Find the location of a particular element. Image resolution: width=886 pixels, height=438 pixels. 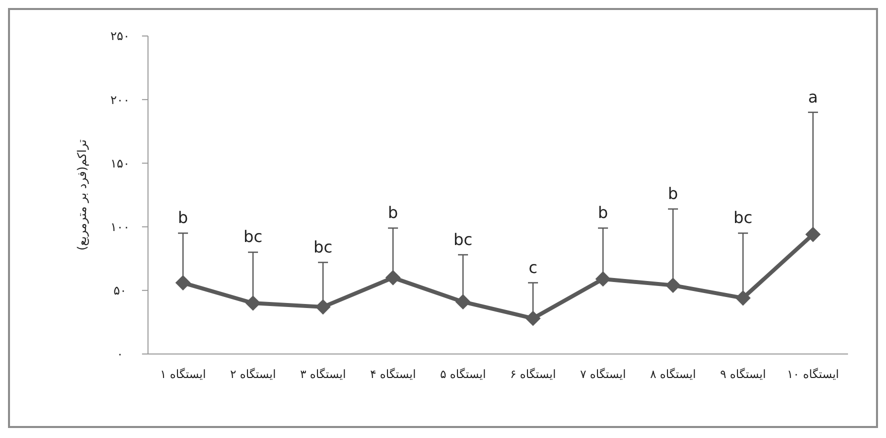

x-tick-label: ایستگاه ۷ is located at coordinates (603, 374).